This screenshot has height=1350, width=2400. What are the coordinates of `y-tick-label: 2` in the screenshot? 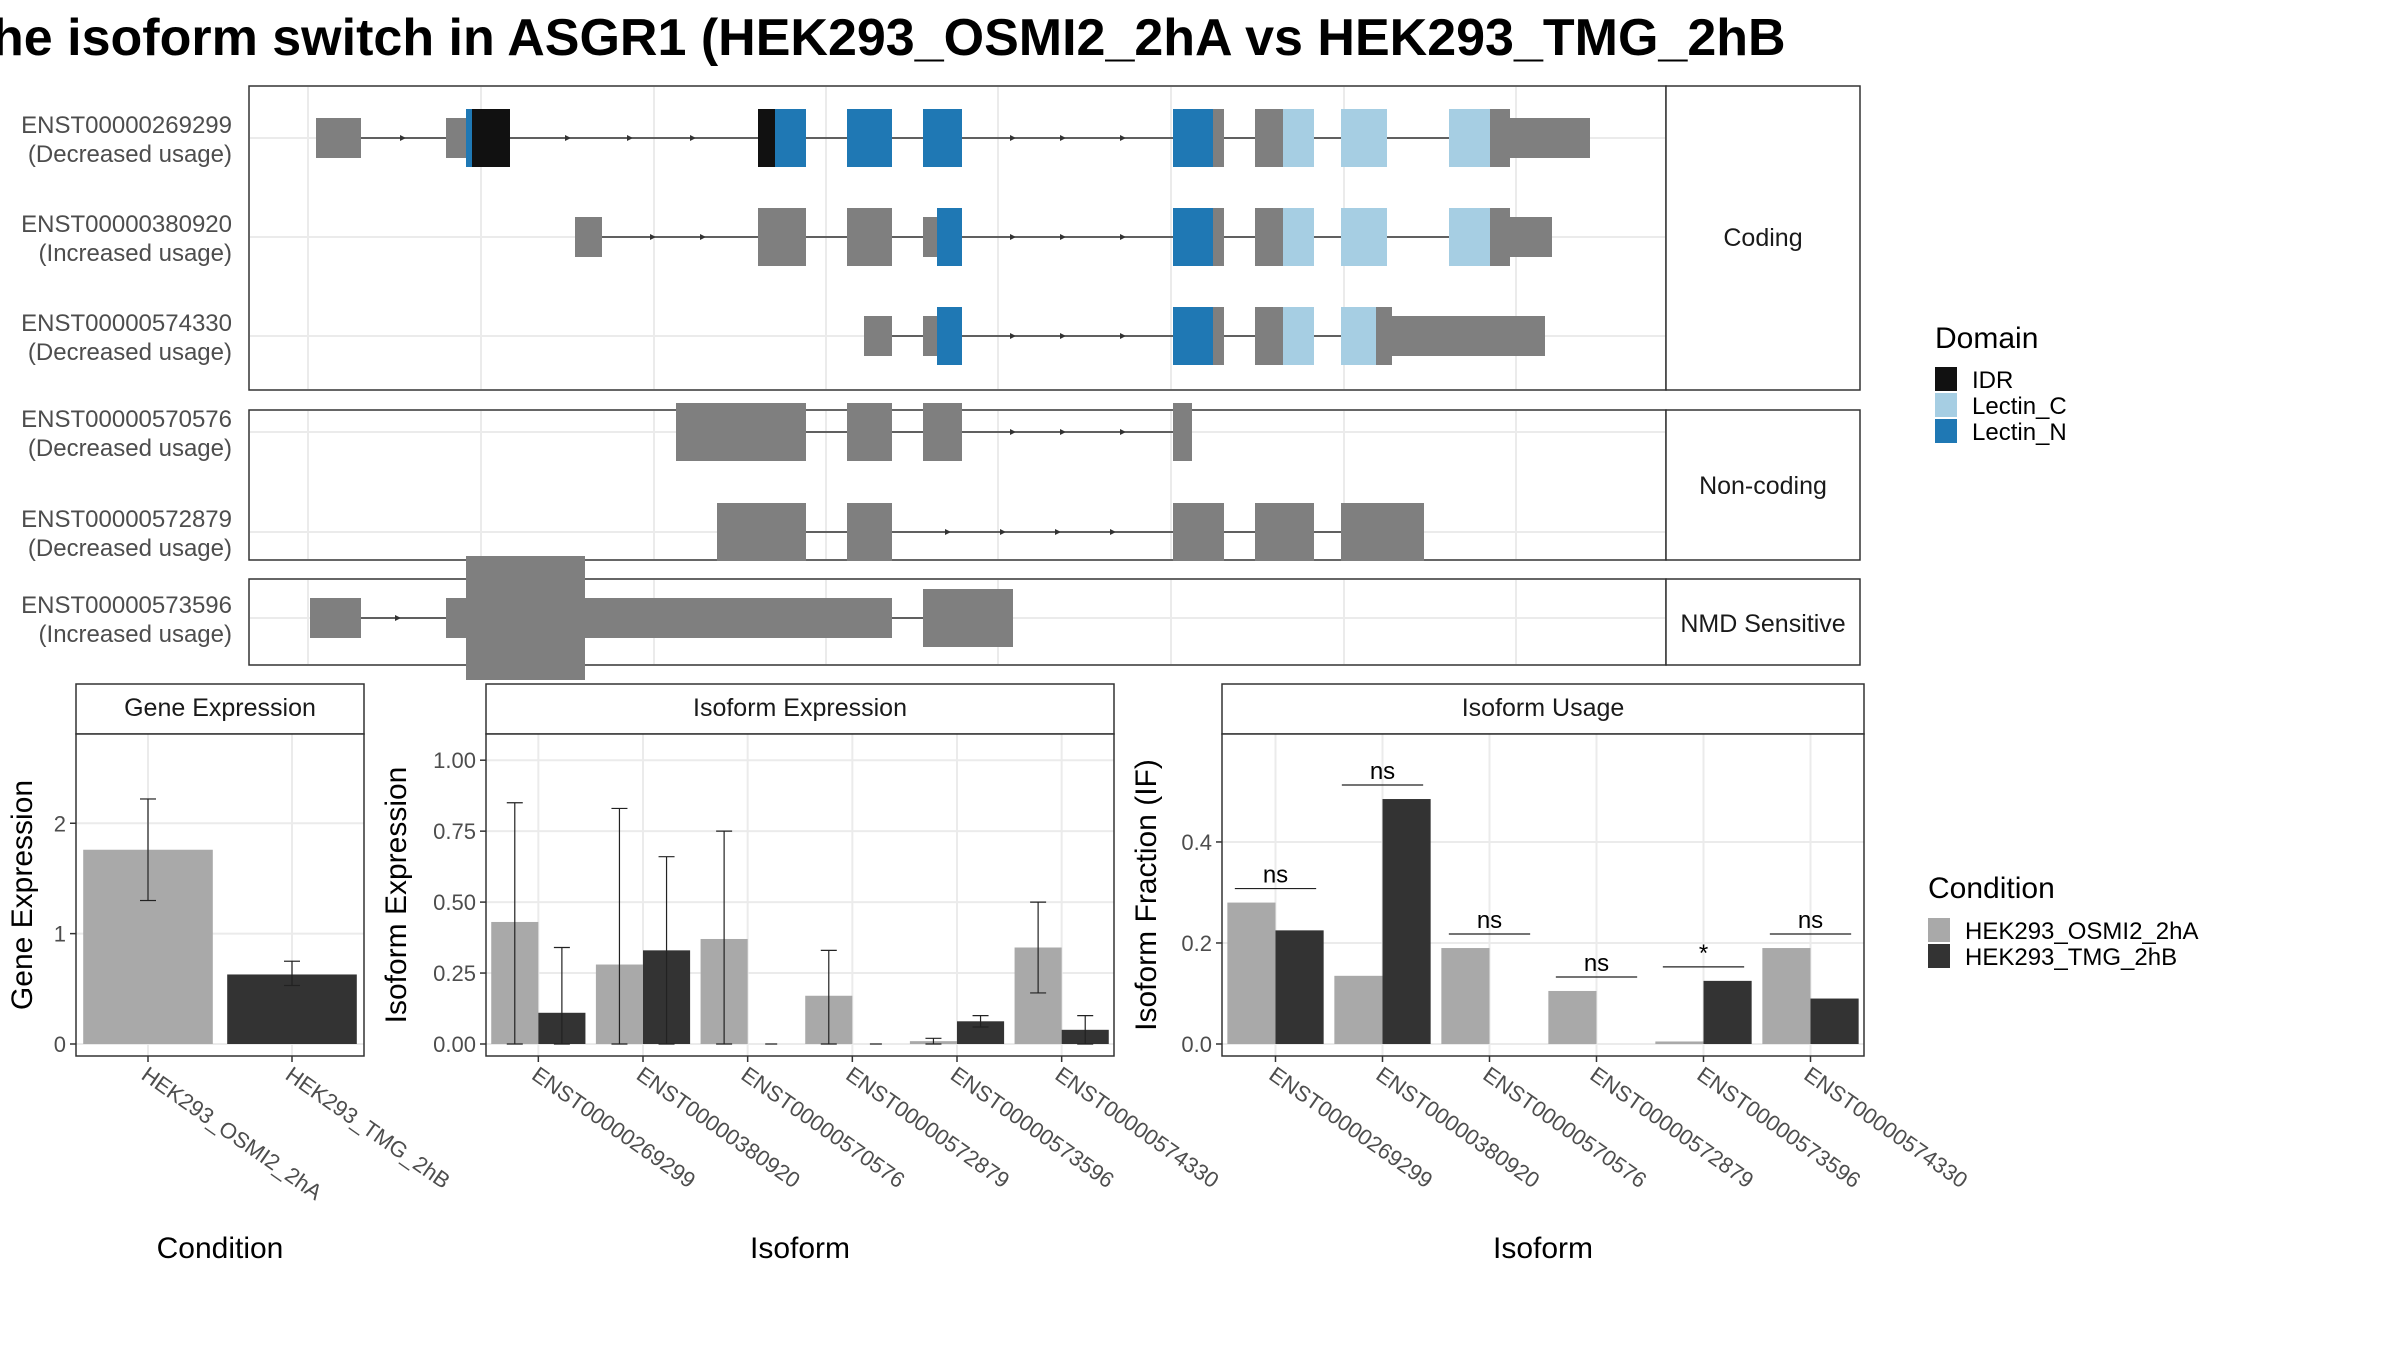 It's located at (60, 823).